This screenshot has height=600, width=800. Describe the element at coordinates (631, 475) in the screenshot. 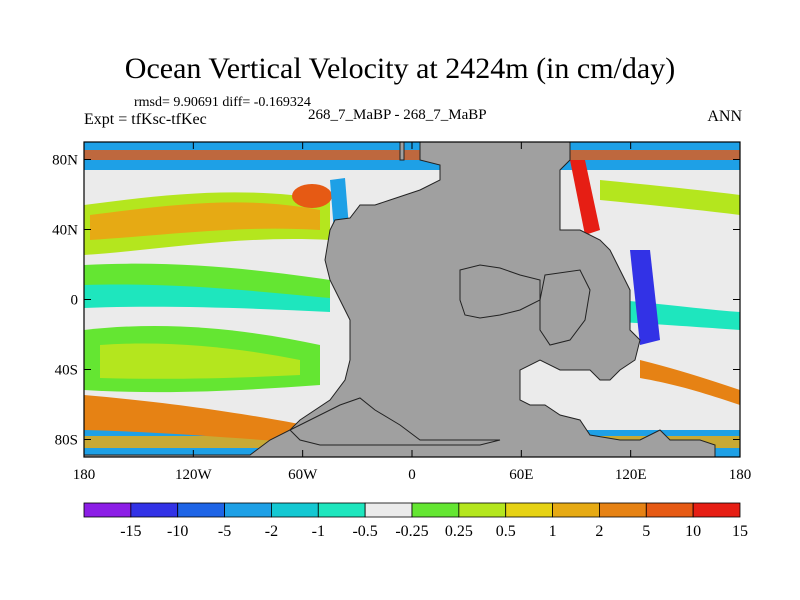

I see `lon-tick-label: 120E` at that location.